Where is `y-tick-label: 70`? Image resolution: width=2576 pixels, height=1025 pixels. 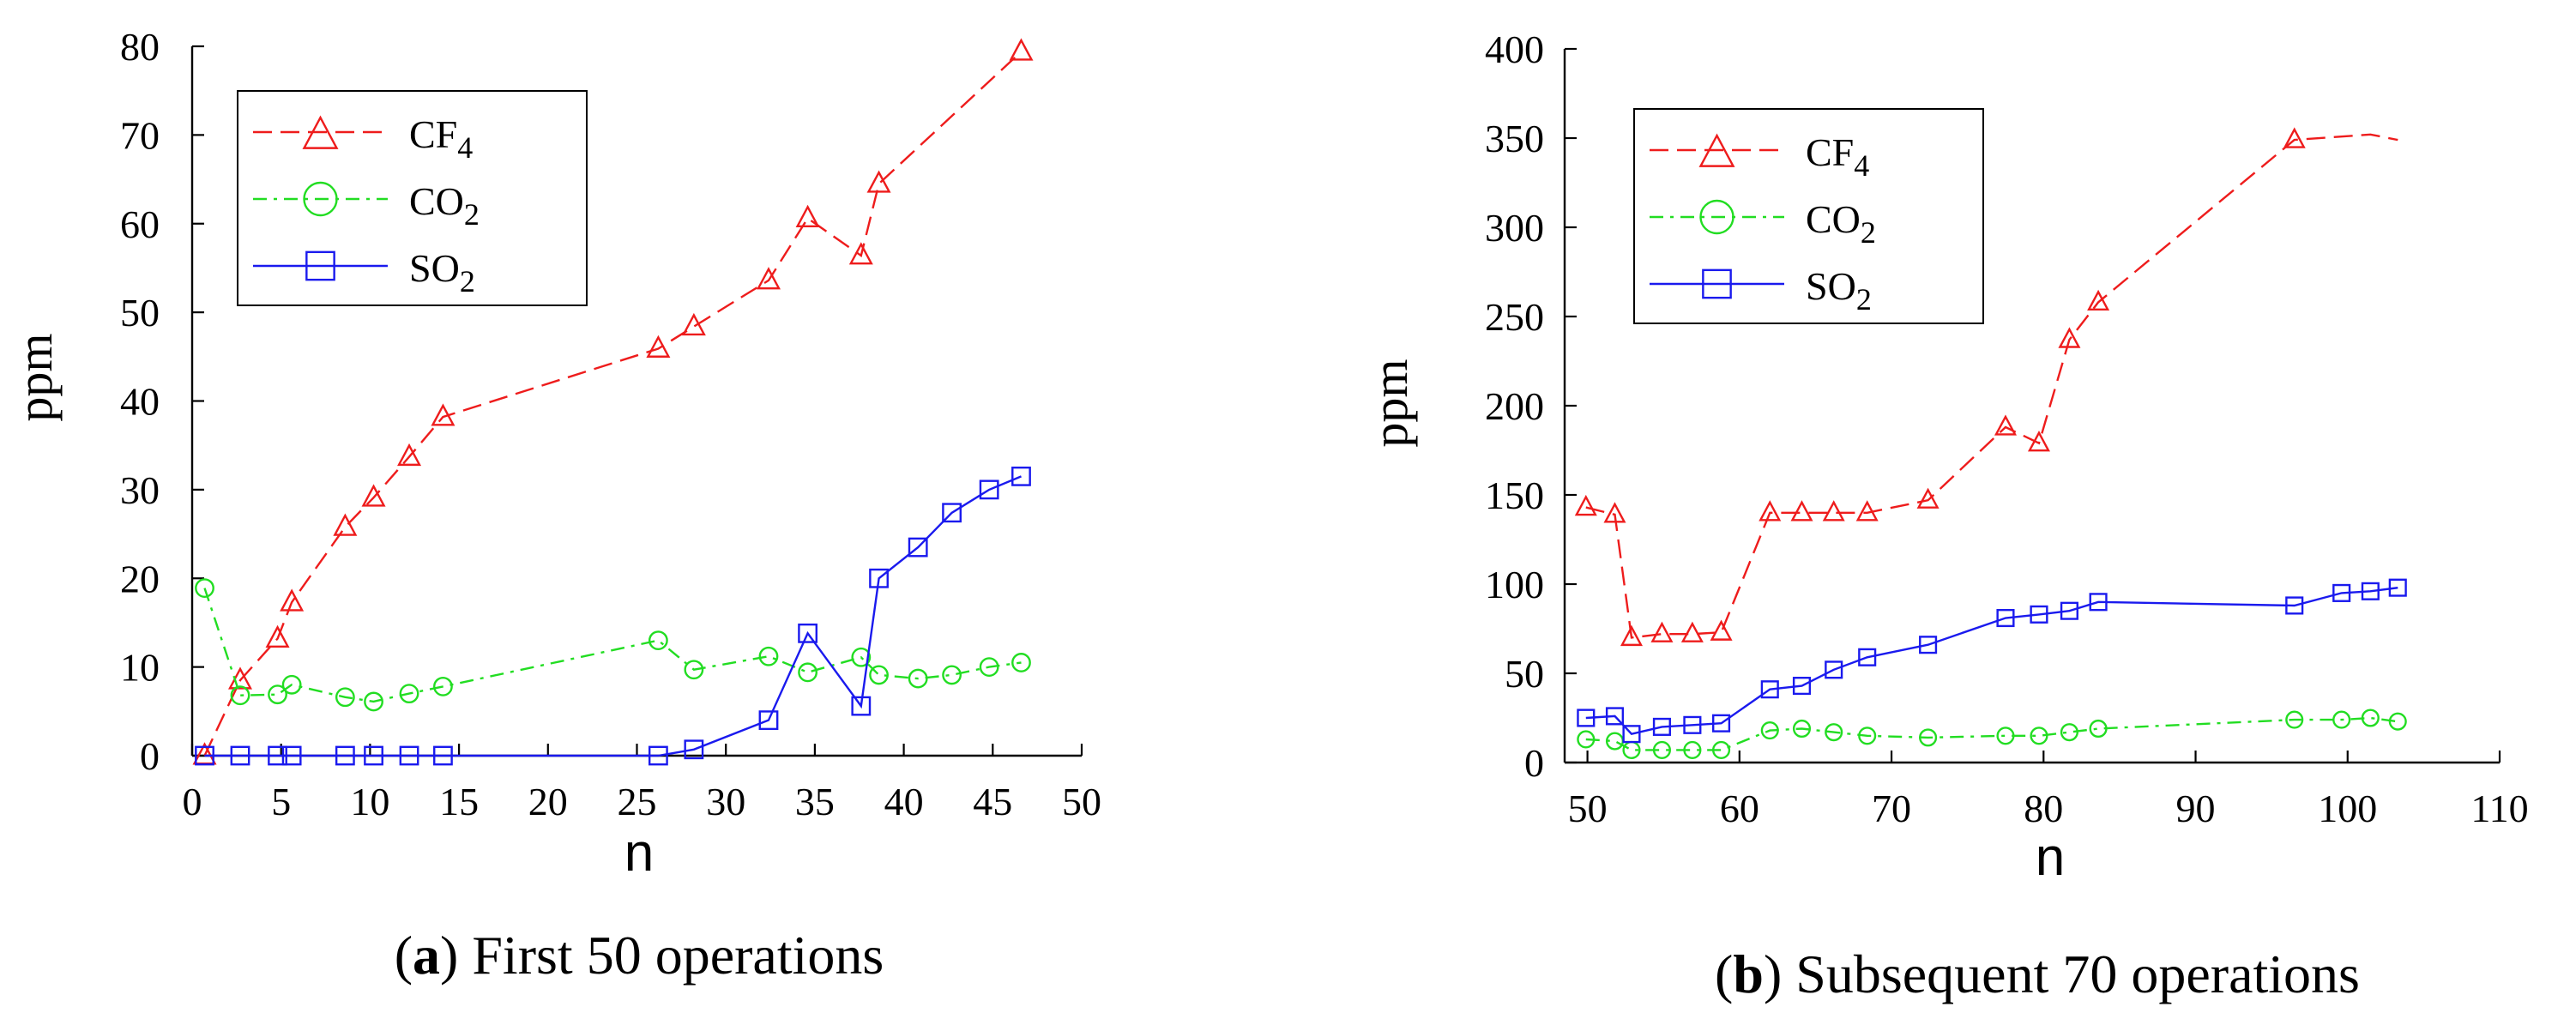
y-tick-label: 70 is located at coordinates (140, 135).